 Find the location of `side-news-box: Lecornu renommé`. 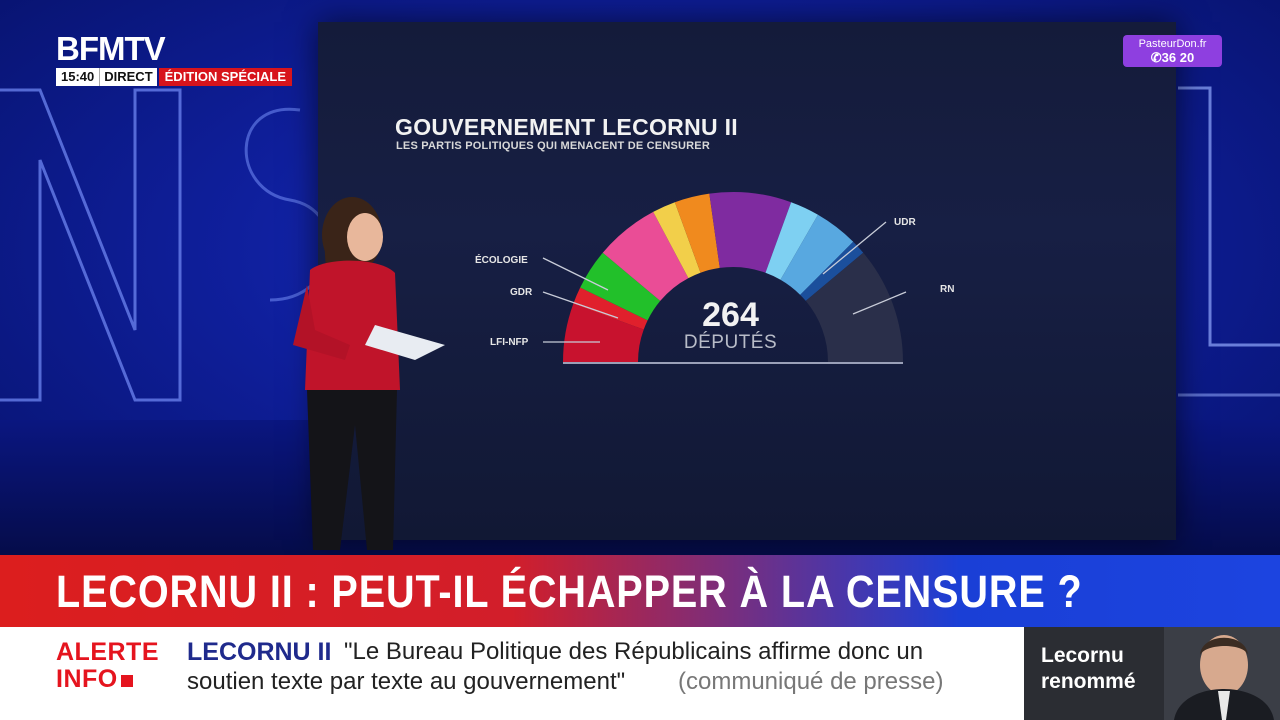

side-news-box: Lecornu renommé is located at coordinates (1152, 673).